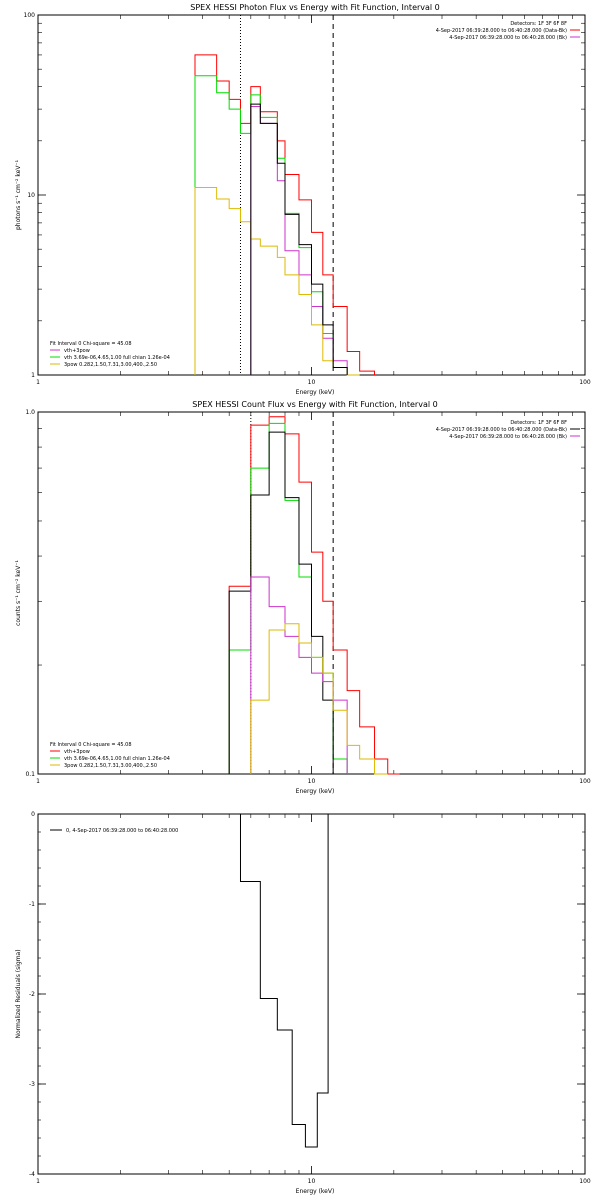  I want to click on y-tick-label: 1, so click(33, 375).